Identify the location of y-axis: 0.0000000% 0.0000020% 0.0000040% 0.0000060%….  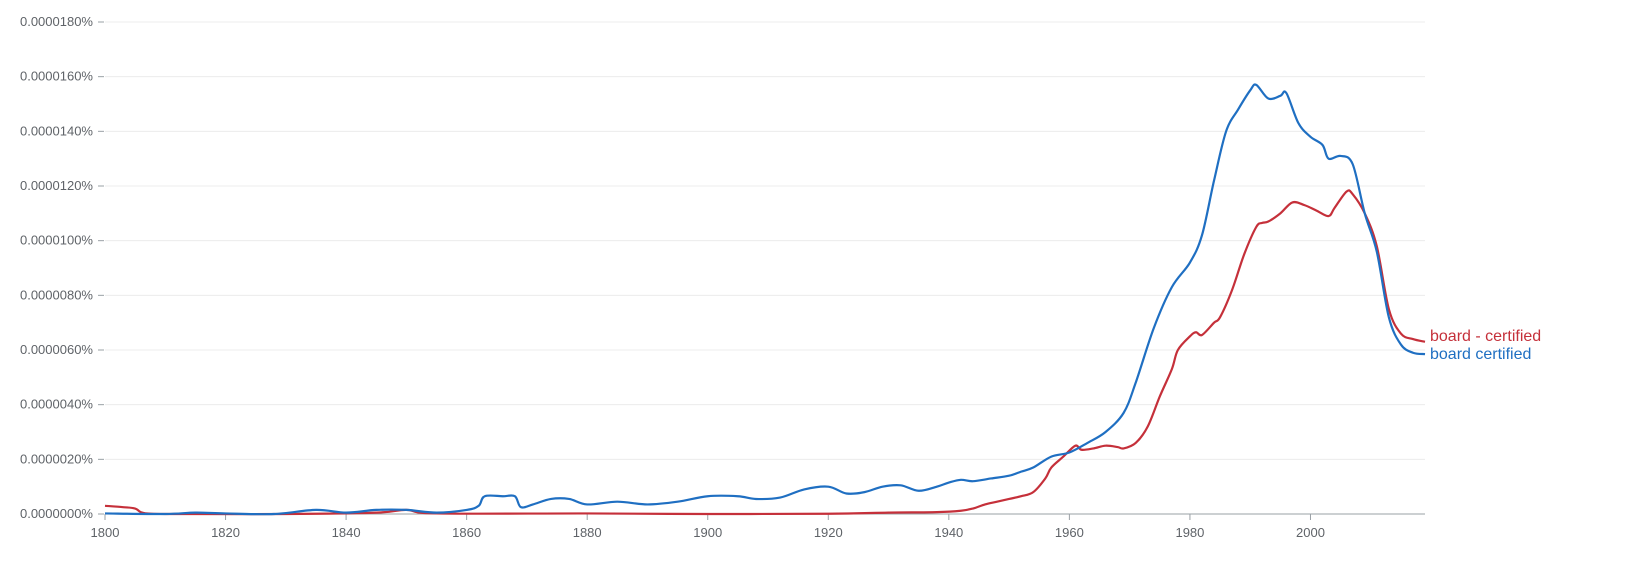
(62, 267).